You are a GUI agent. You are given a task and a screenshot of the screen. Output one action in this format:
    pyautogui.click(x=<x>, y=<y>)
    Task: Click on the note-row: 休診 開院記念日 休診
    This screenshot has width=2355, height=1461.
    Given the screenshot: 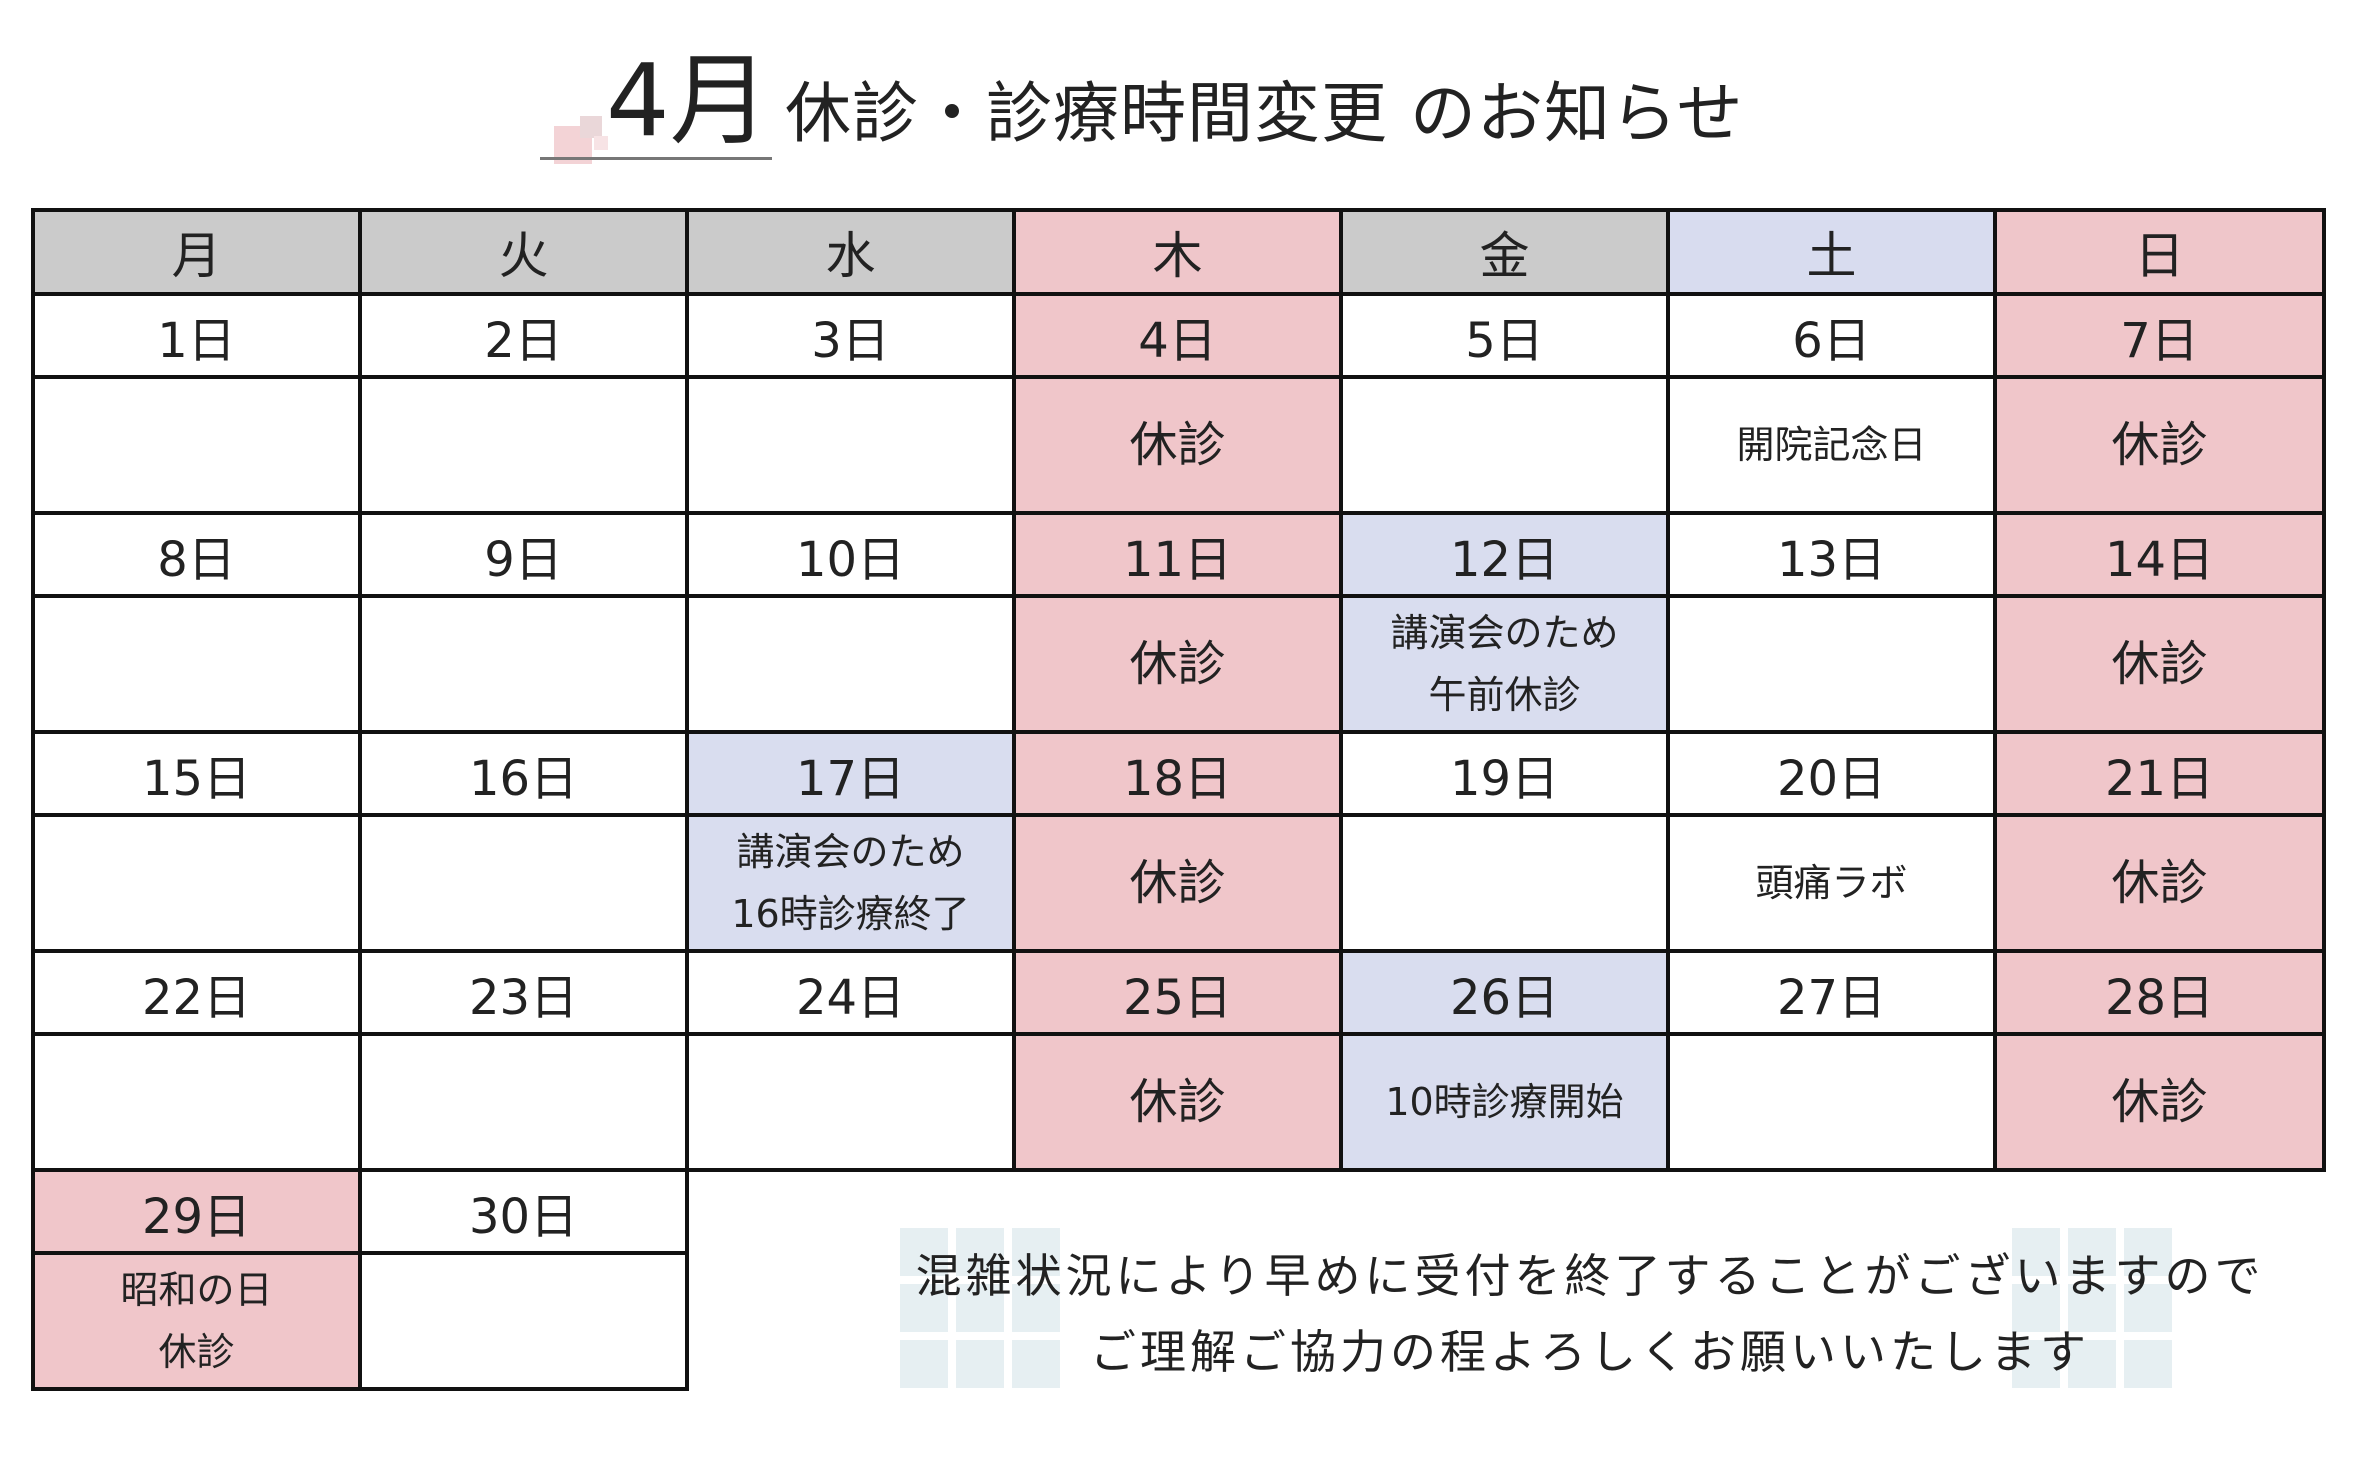 What is the action you would take?
    pyautogui.click(x=1178, y=445)
    